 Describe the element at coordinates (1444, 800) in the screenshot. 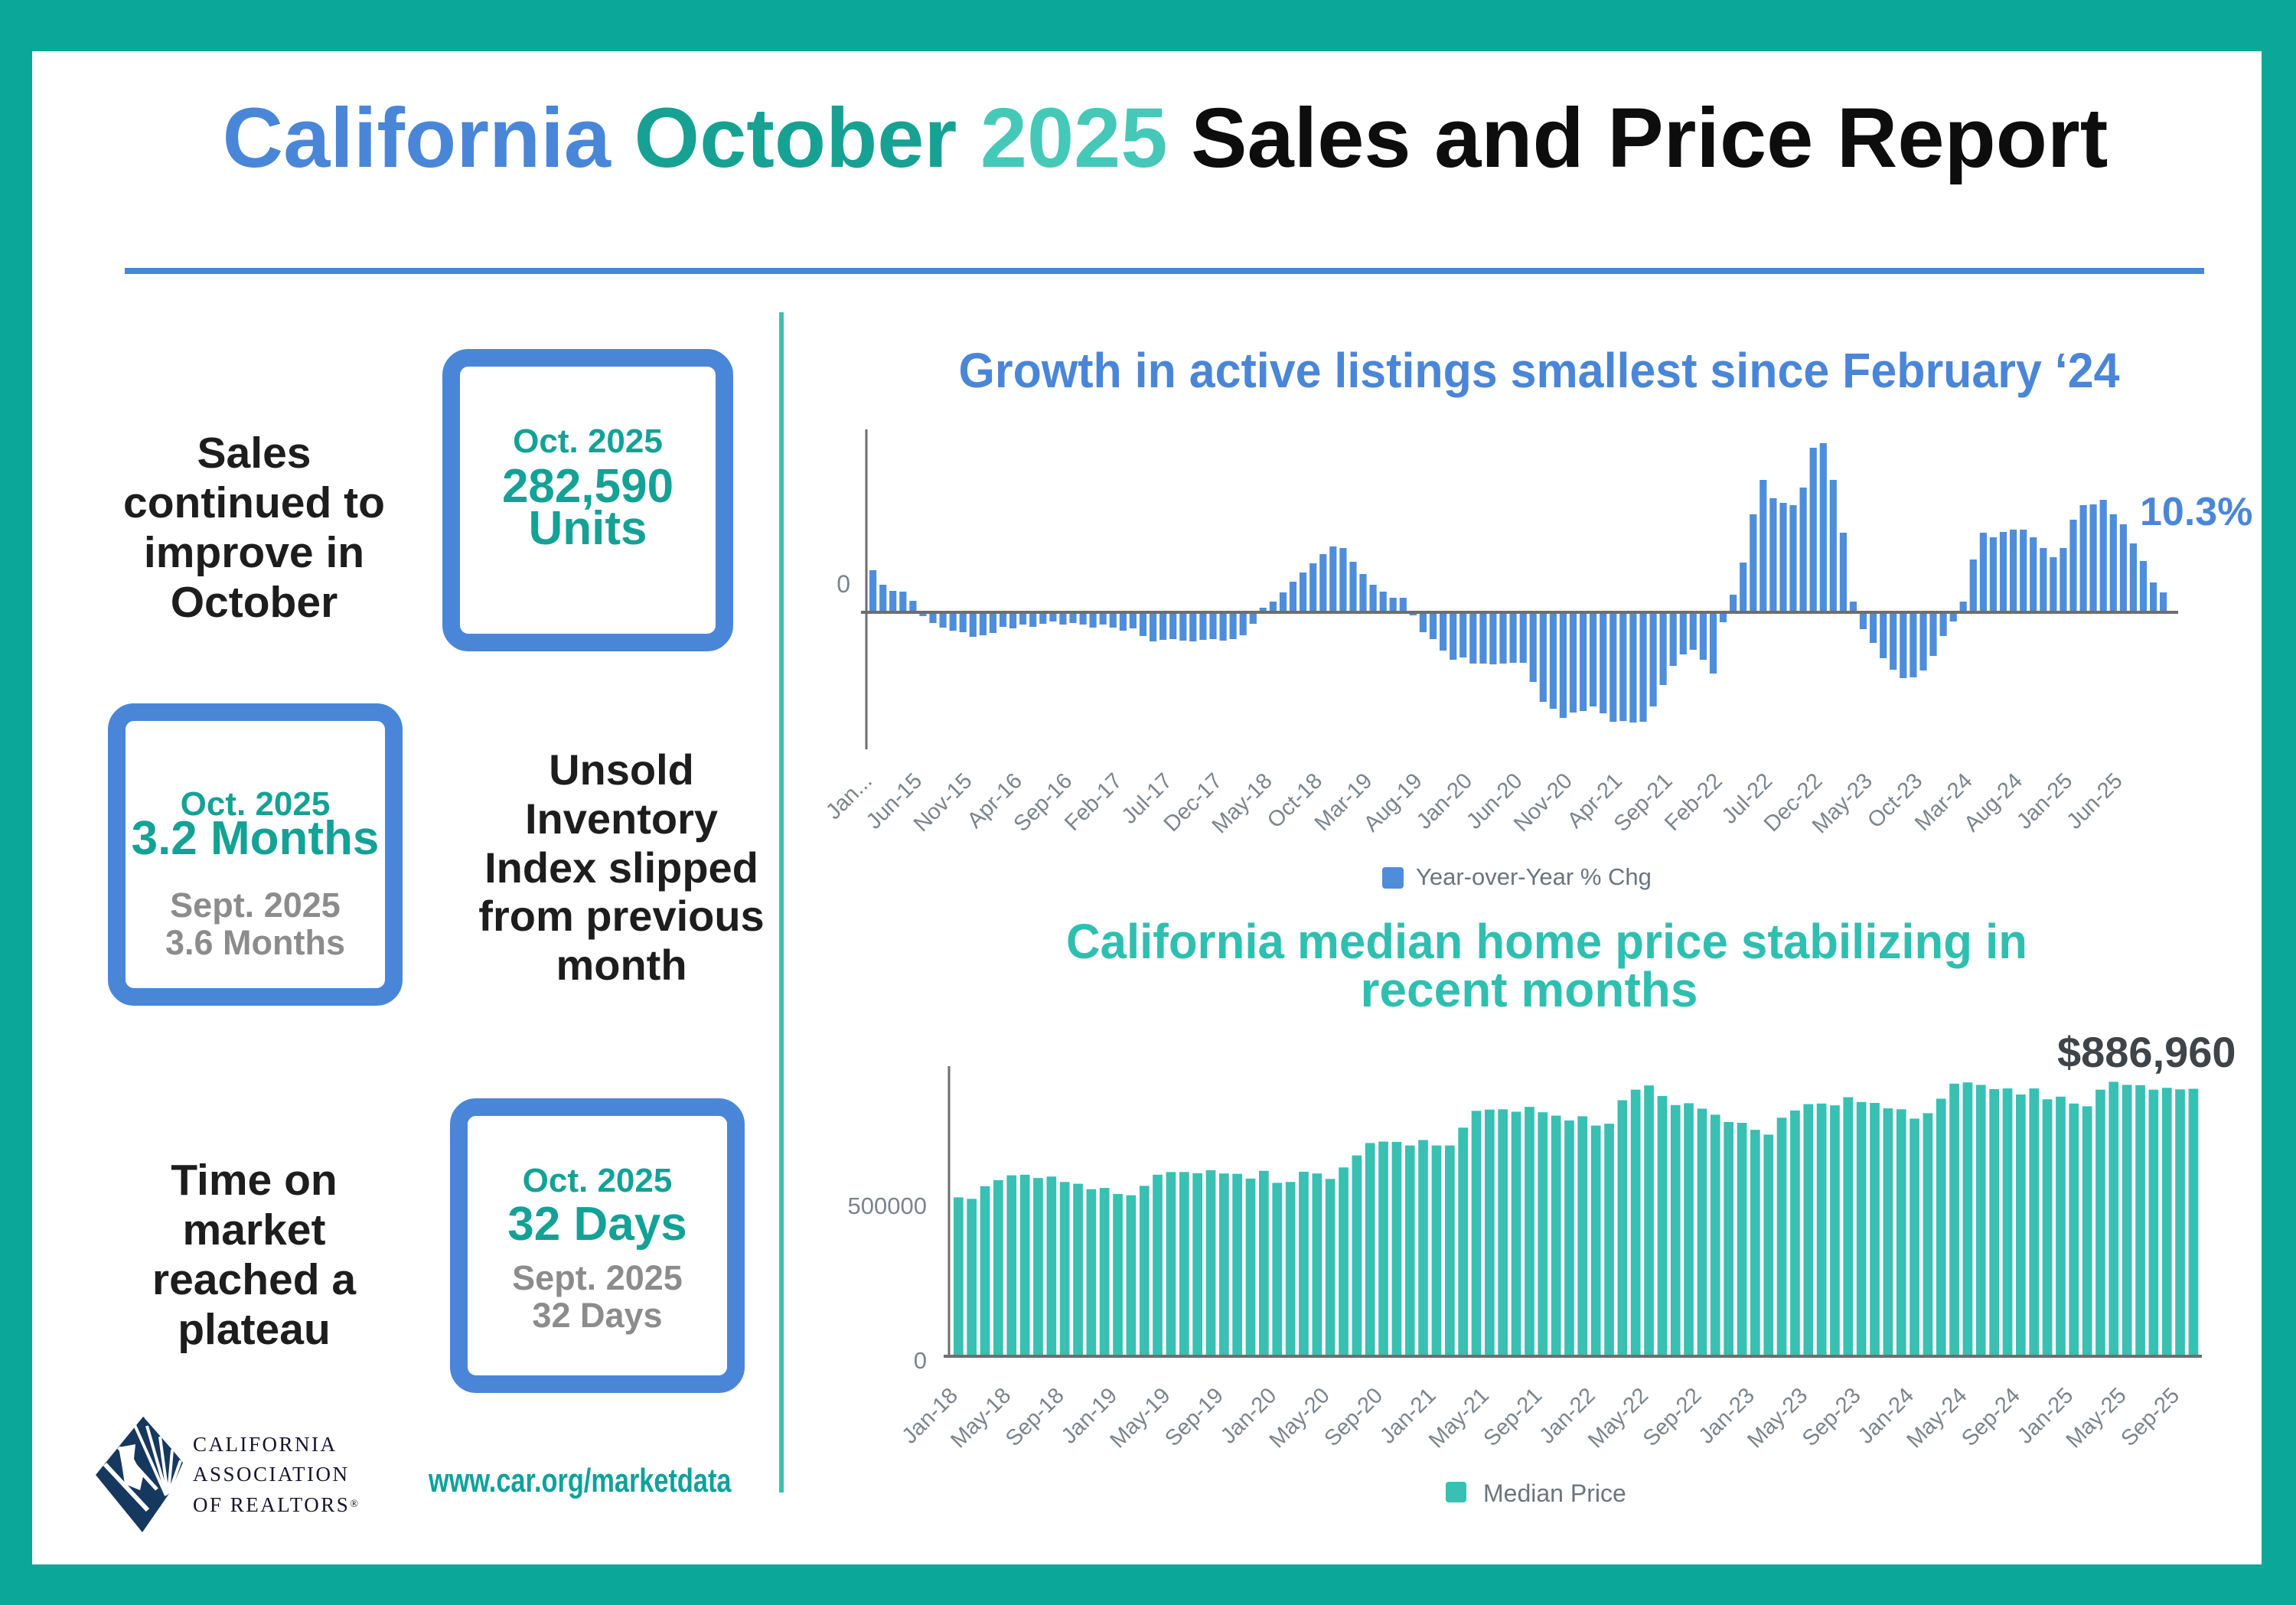

I see `svg-text: Jan-20` at that location.